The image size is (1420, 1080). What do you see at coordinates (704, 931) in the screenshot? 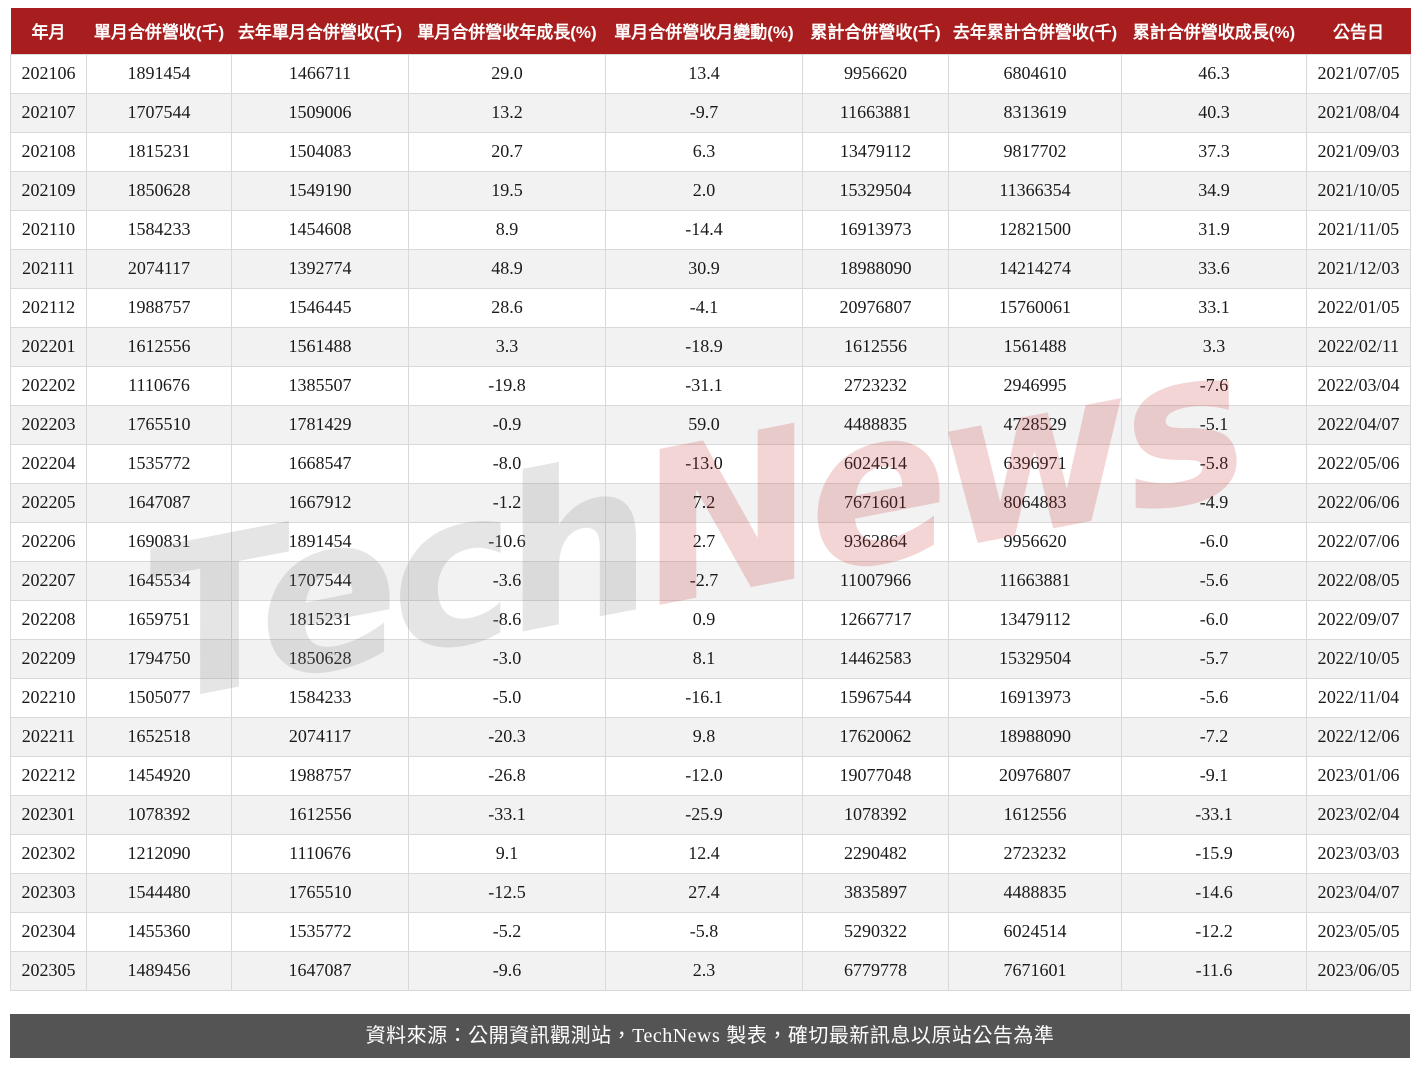
I see `table-cell: -5.8` at bounding box center [704, 931].